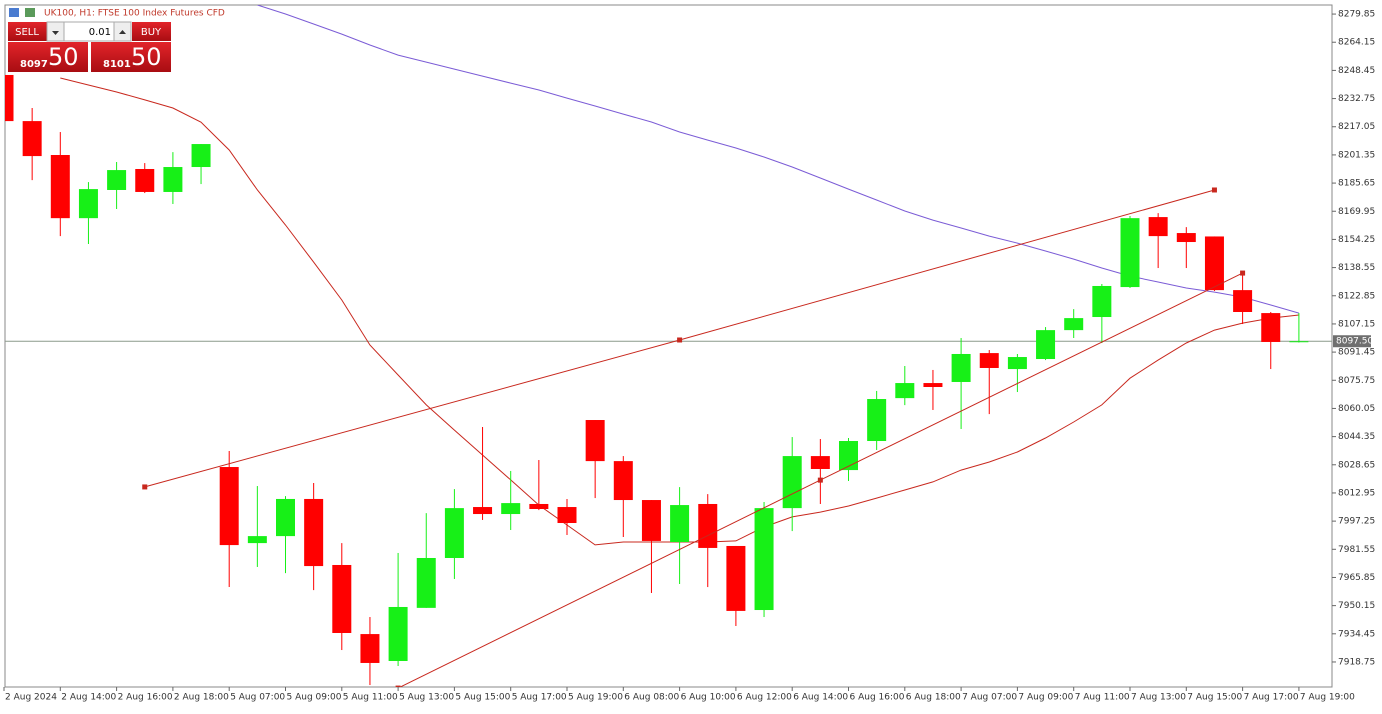 This screenshot has width=1382, height=714. Describe the element at coordinates (201, 698) in the screenshot. I see `x-tick-label: 2 Aug 18:00` at that location.